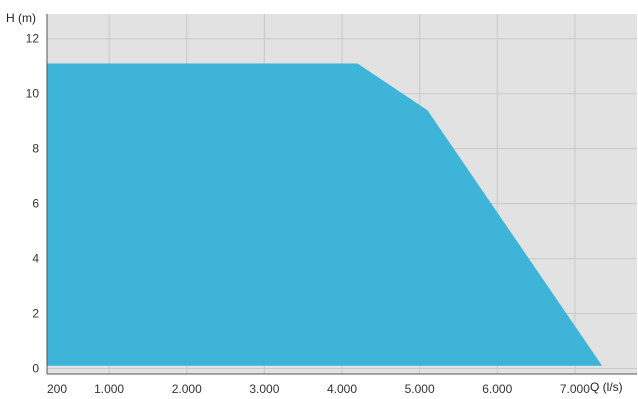  Describe the element at coordinates (497, 389) in the screenshot. I see `x-tick-label: 6.000` at that location.